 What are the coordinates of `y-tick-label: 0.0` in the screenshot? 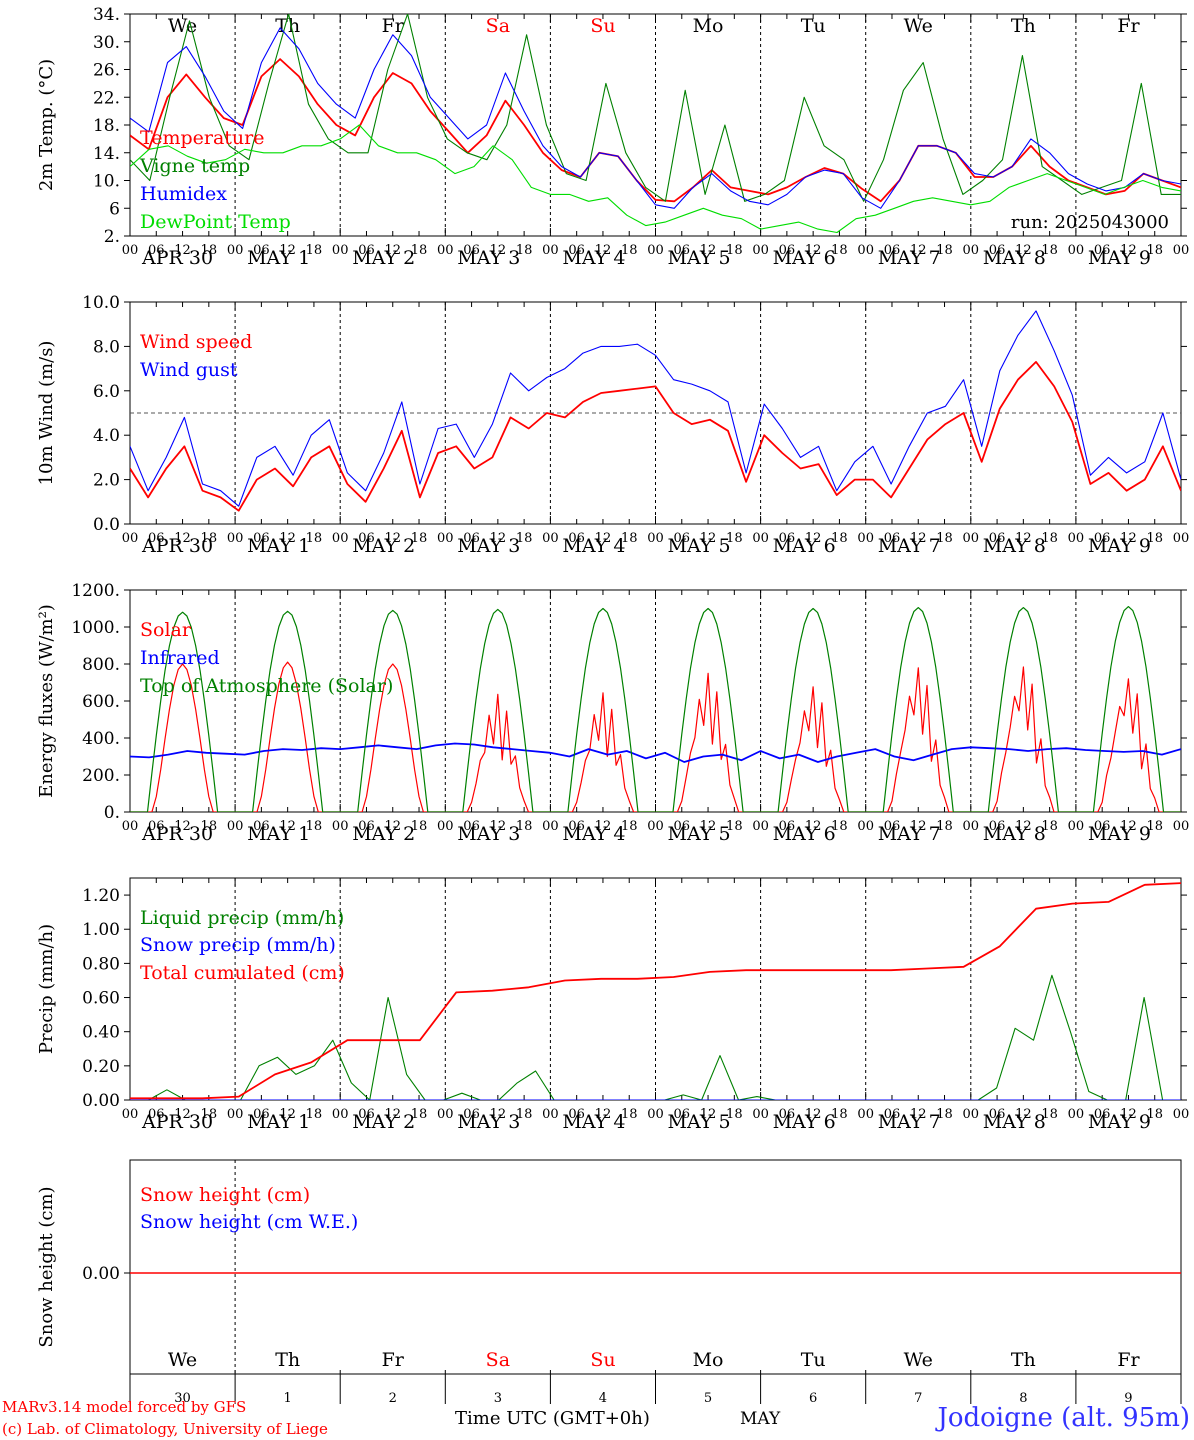 It's located at (106, 525).